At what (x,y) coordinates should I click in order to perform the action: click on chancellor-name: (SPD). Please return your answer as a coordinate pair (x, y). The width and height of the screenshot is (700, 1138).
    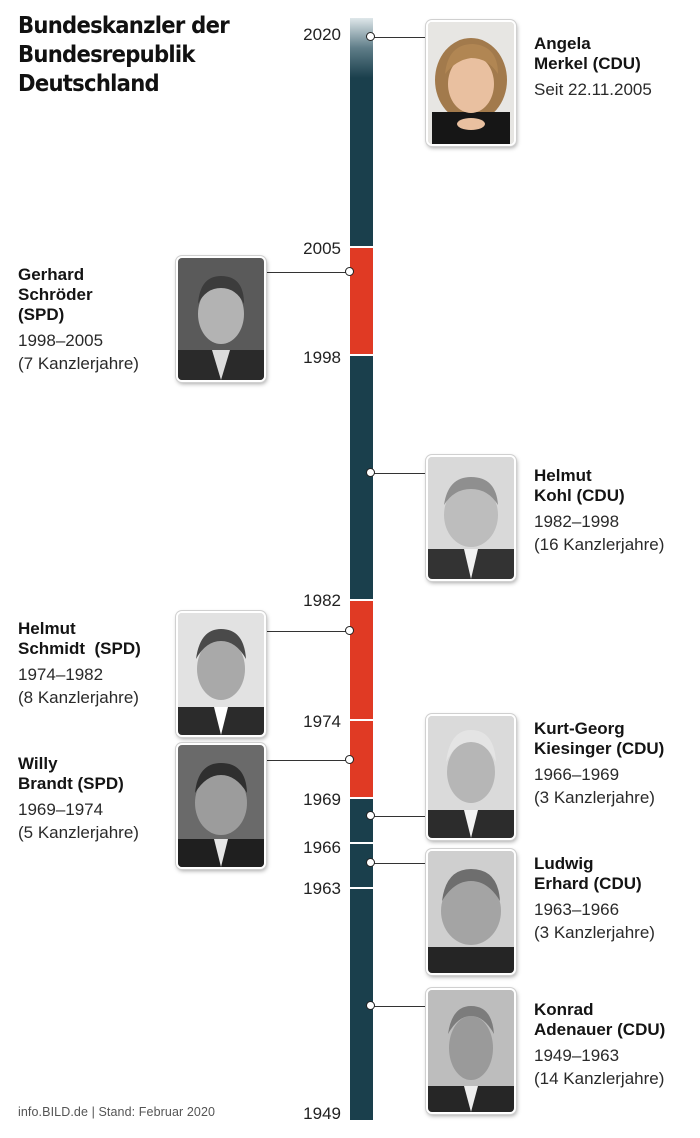
    Looking at the image, I should click on (41, 314).